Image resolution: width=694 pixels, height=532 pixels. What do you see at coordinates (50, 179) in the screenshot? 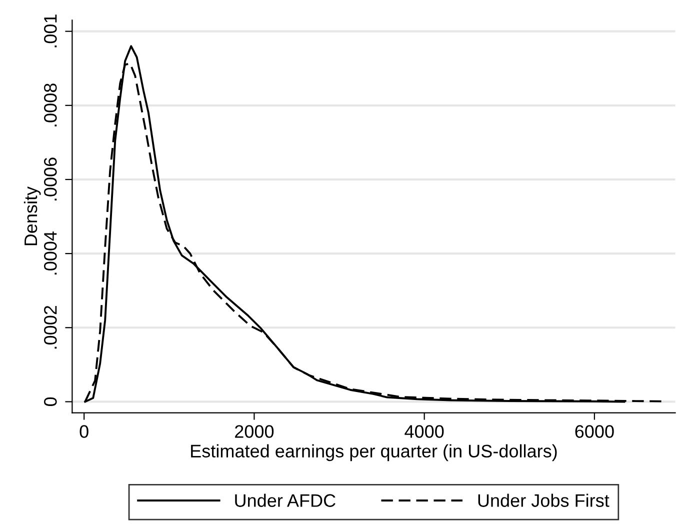
I see `y-tick-label: .0006` at bounding box center [50, 179].